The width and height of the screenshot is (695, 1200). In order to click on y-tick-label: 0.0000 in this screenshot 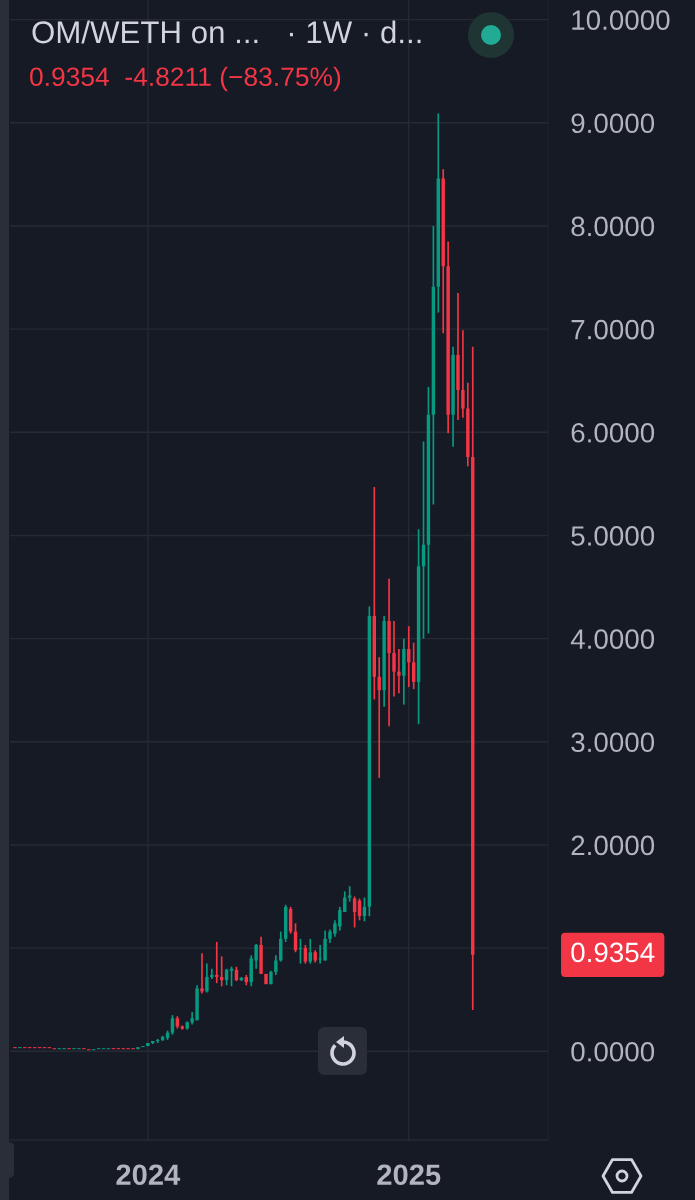, I will do `click(613, 1051)`.